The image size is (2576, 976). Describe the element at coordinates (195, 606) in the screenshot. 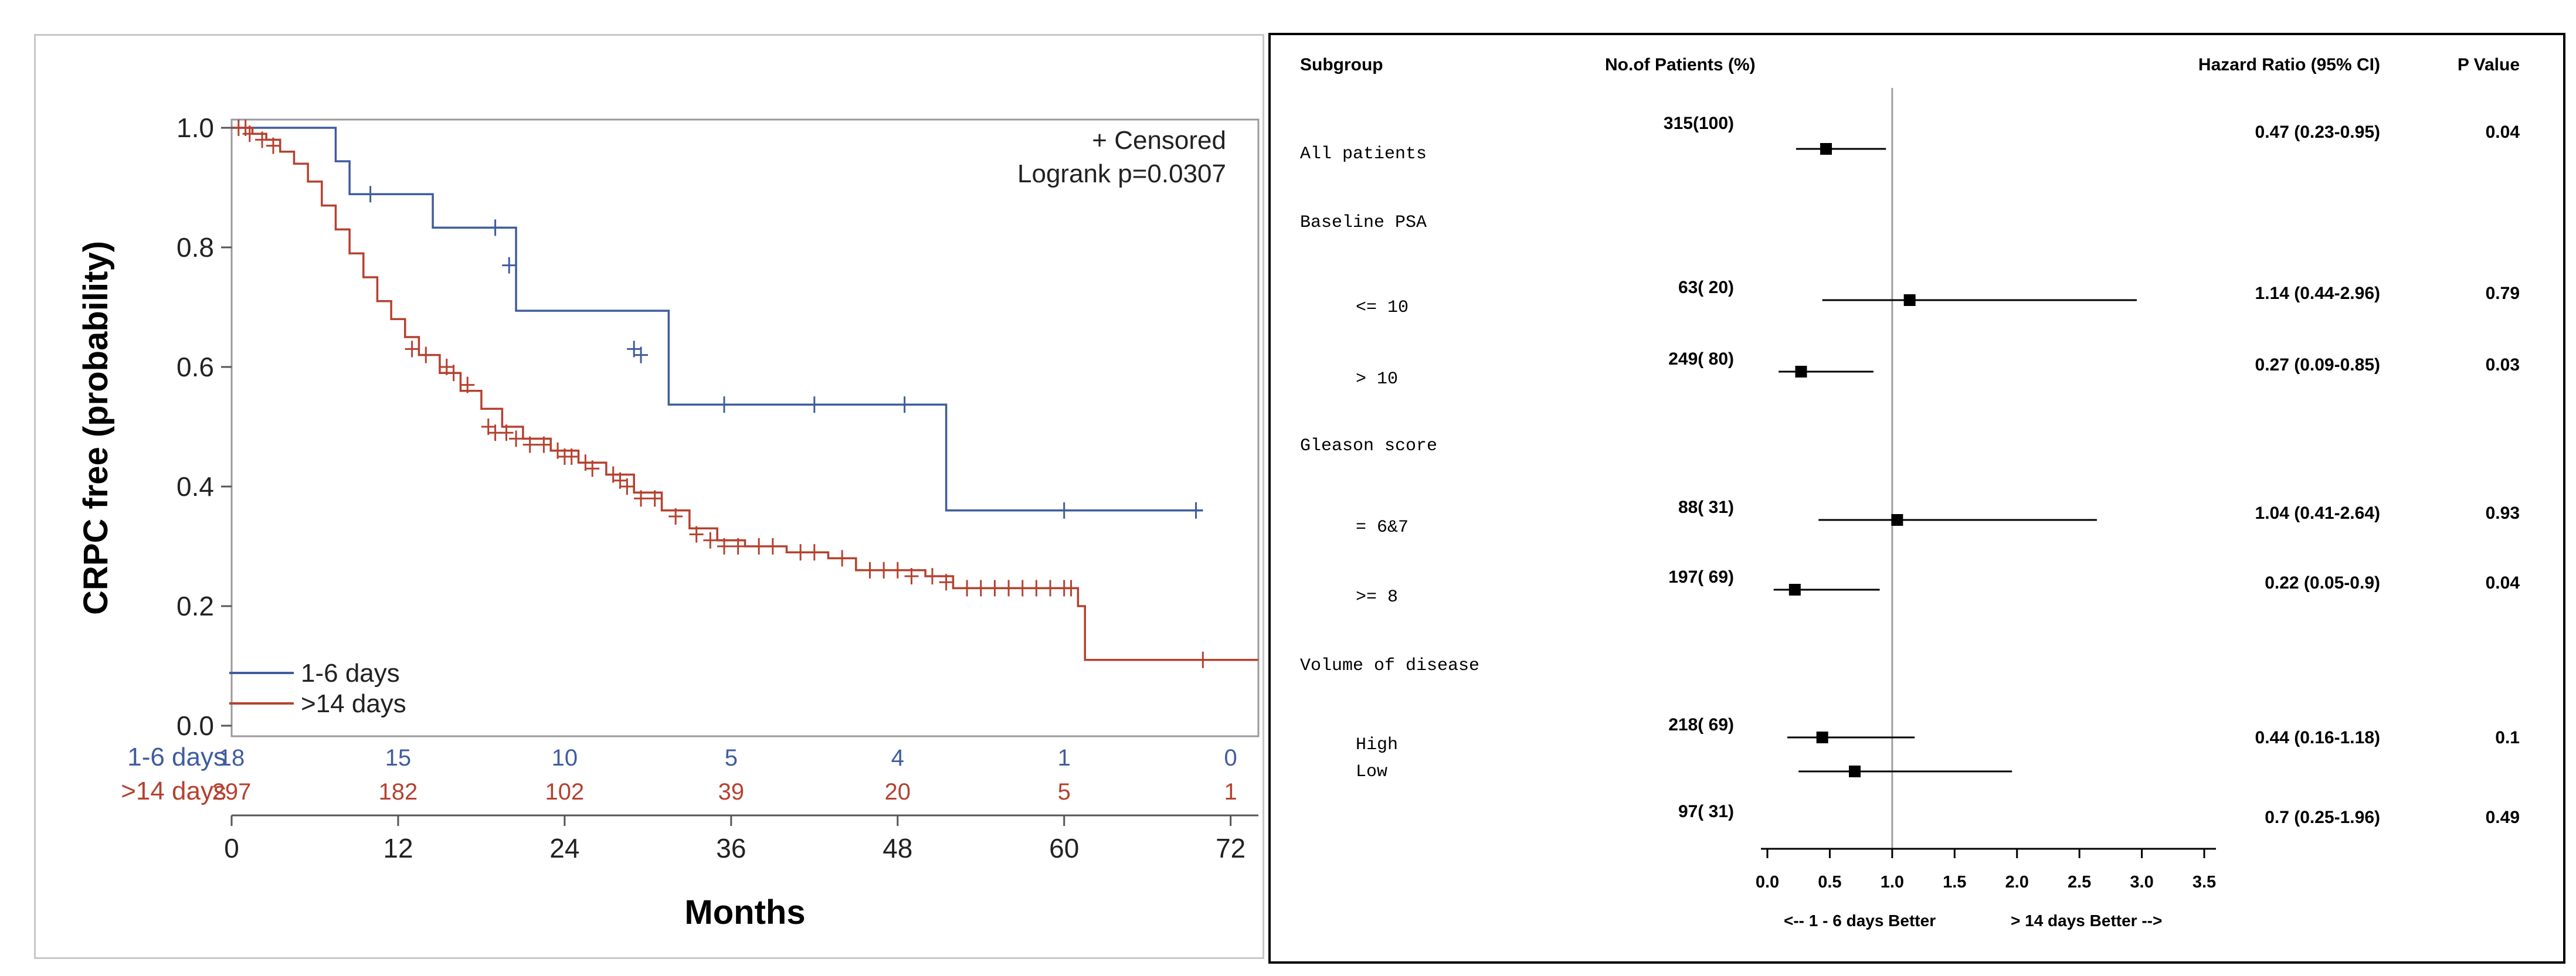

I see `y-tick-label: 0.2` at that location.